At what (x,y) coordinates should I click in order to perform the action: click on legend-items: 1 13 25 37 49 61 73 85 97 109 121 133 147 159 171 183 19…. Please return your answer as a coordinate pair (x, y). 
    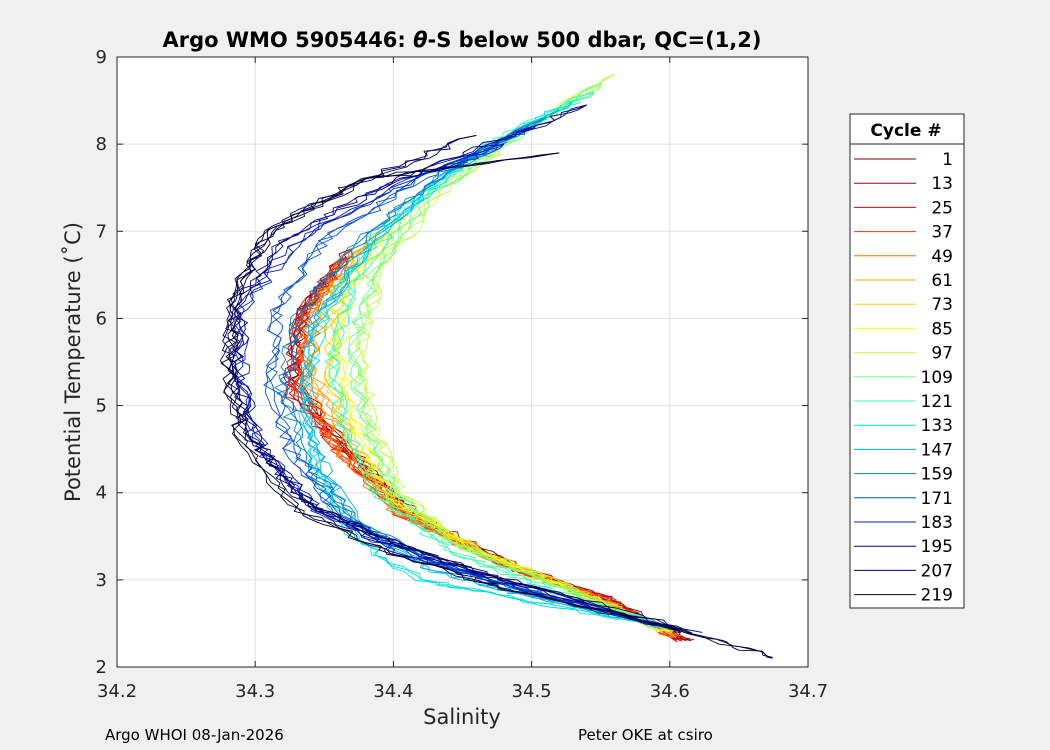
    Looking at the image, I should click on (903, 378).